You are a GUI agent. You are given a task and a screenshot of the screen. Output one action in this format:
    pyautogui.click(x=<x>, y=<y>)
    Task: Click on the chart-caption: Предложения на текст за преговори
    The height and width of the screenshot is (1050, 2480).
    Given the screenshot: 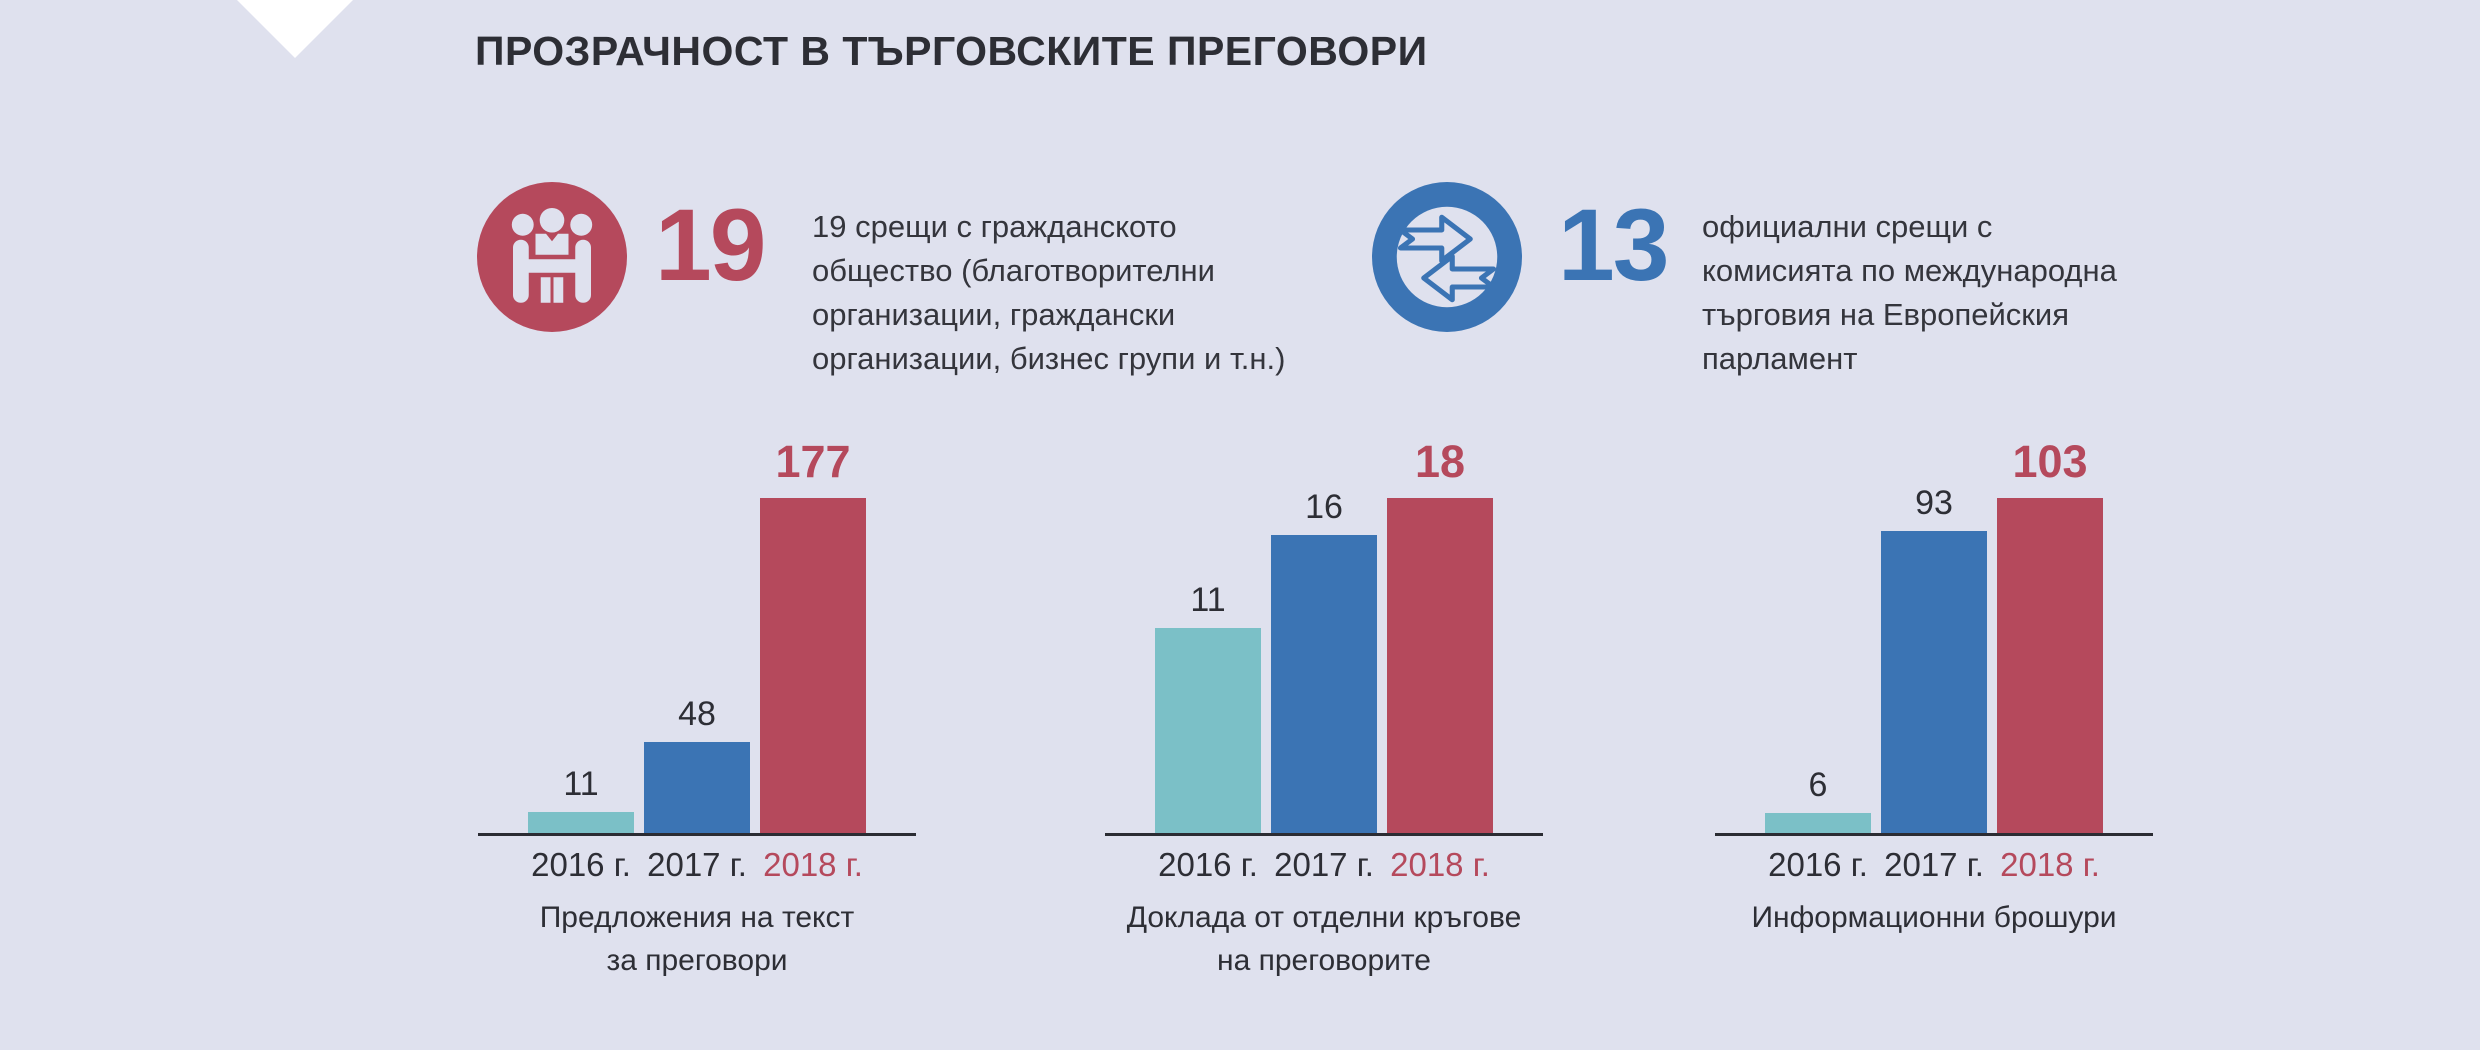 What is the action you would take?
    pyautogui.click(x=697, y=939)
    